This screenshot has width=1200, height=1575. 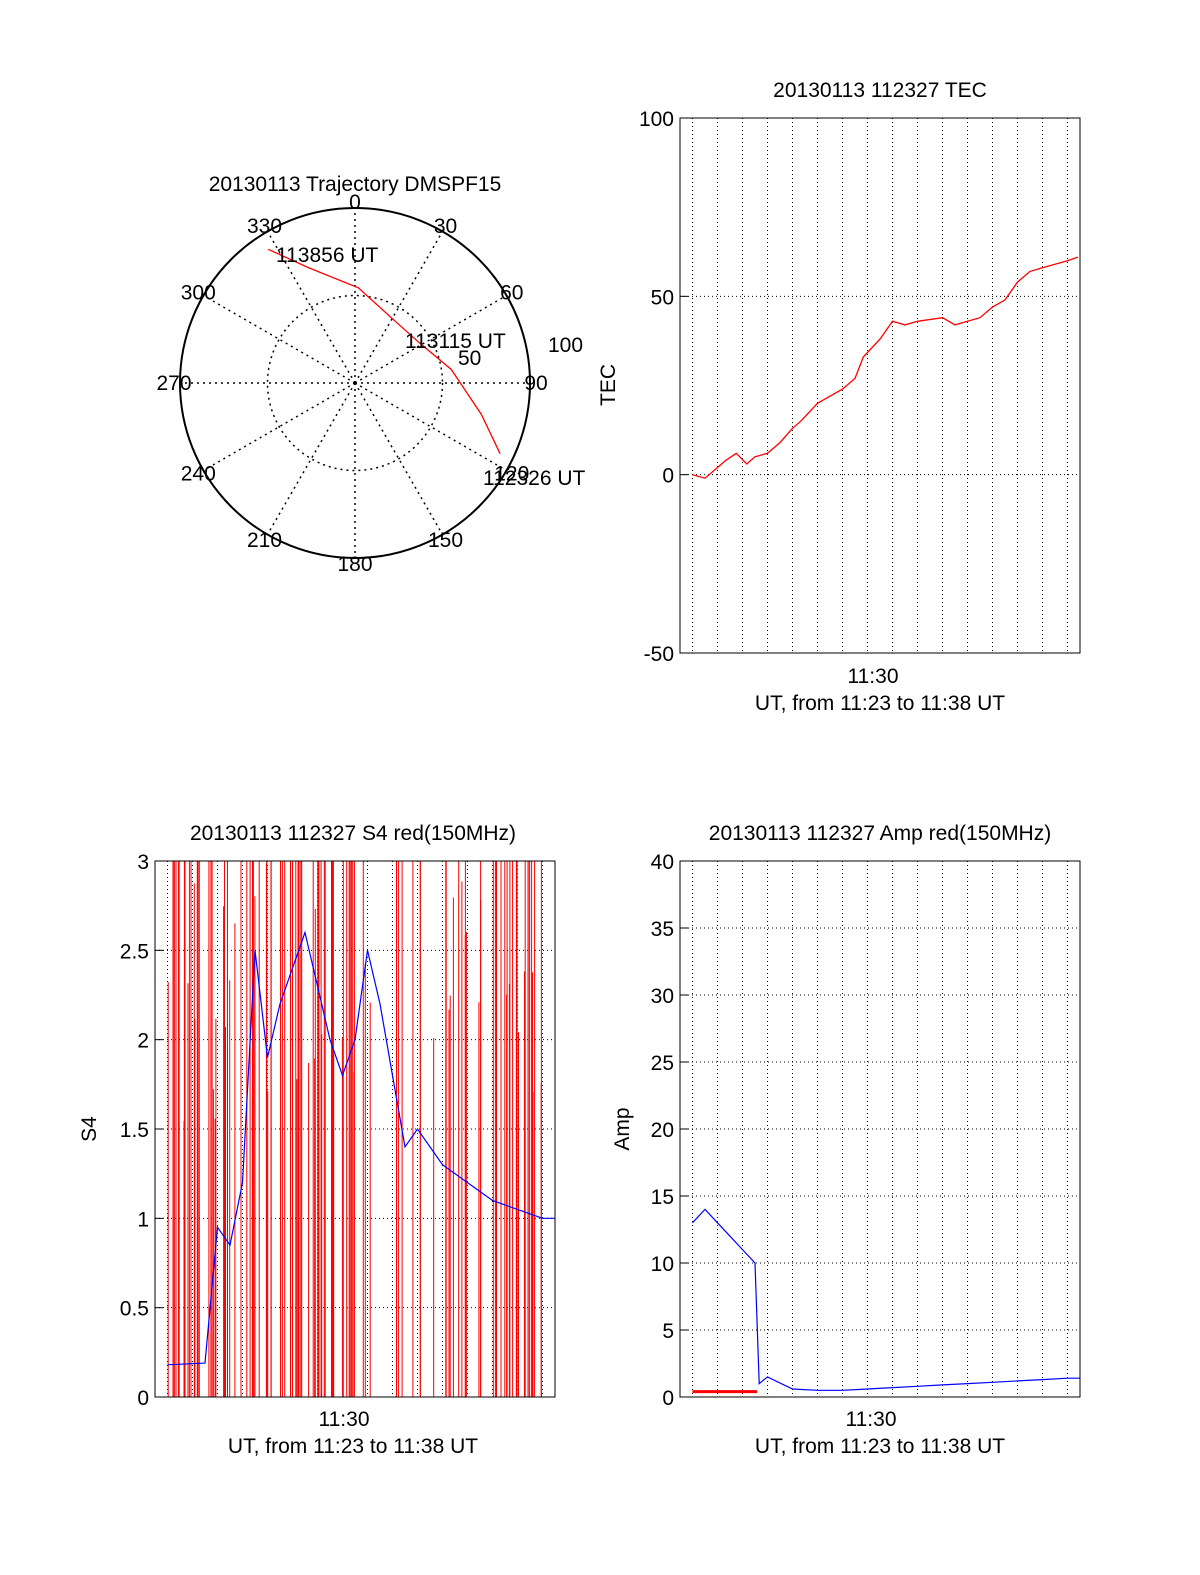 I want to click on y-tick-label: -50, so click(x=659, y=654).